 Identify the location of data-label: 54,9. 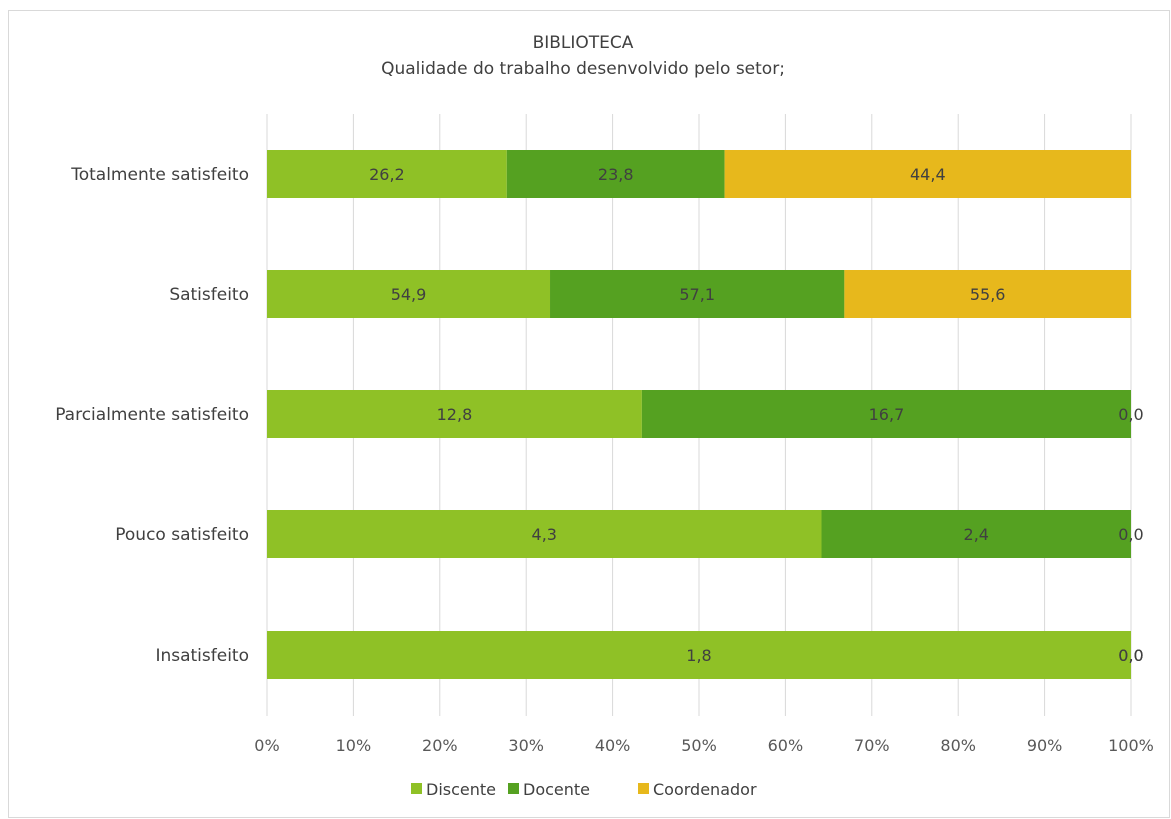
(409, 294).